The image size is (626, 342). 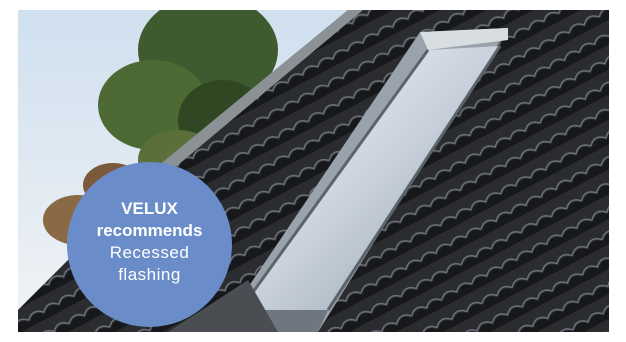 What do you see at coordinates (223, 306) in the screenshot?
I see `window-flashing` at bounding box center [223, 306].